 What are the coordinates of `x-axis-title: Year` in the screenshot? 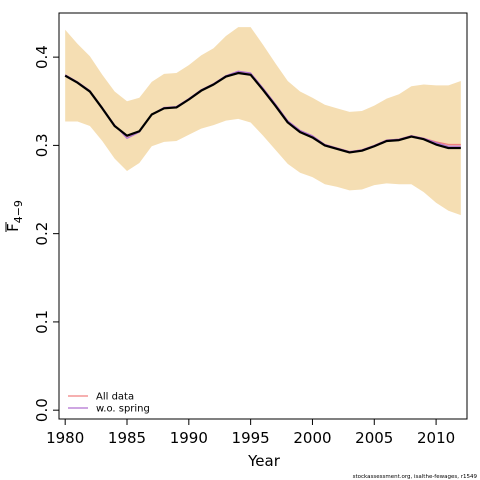 It's located at (264, 461).